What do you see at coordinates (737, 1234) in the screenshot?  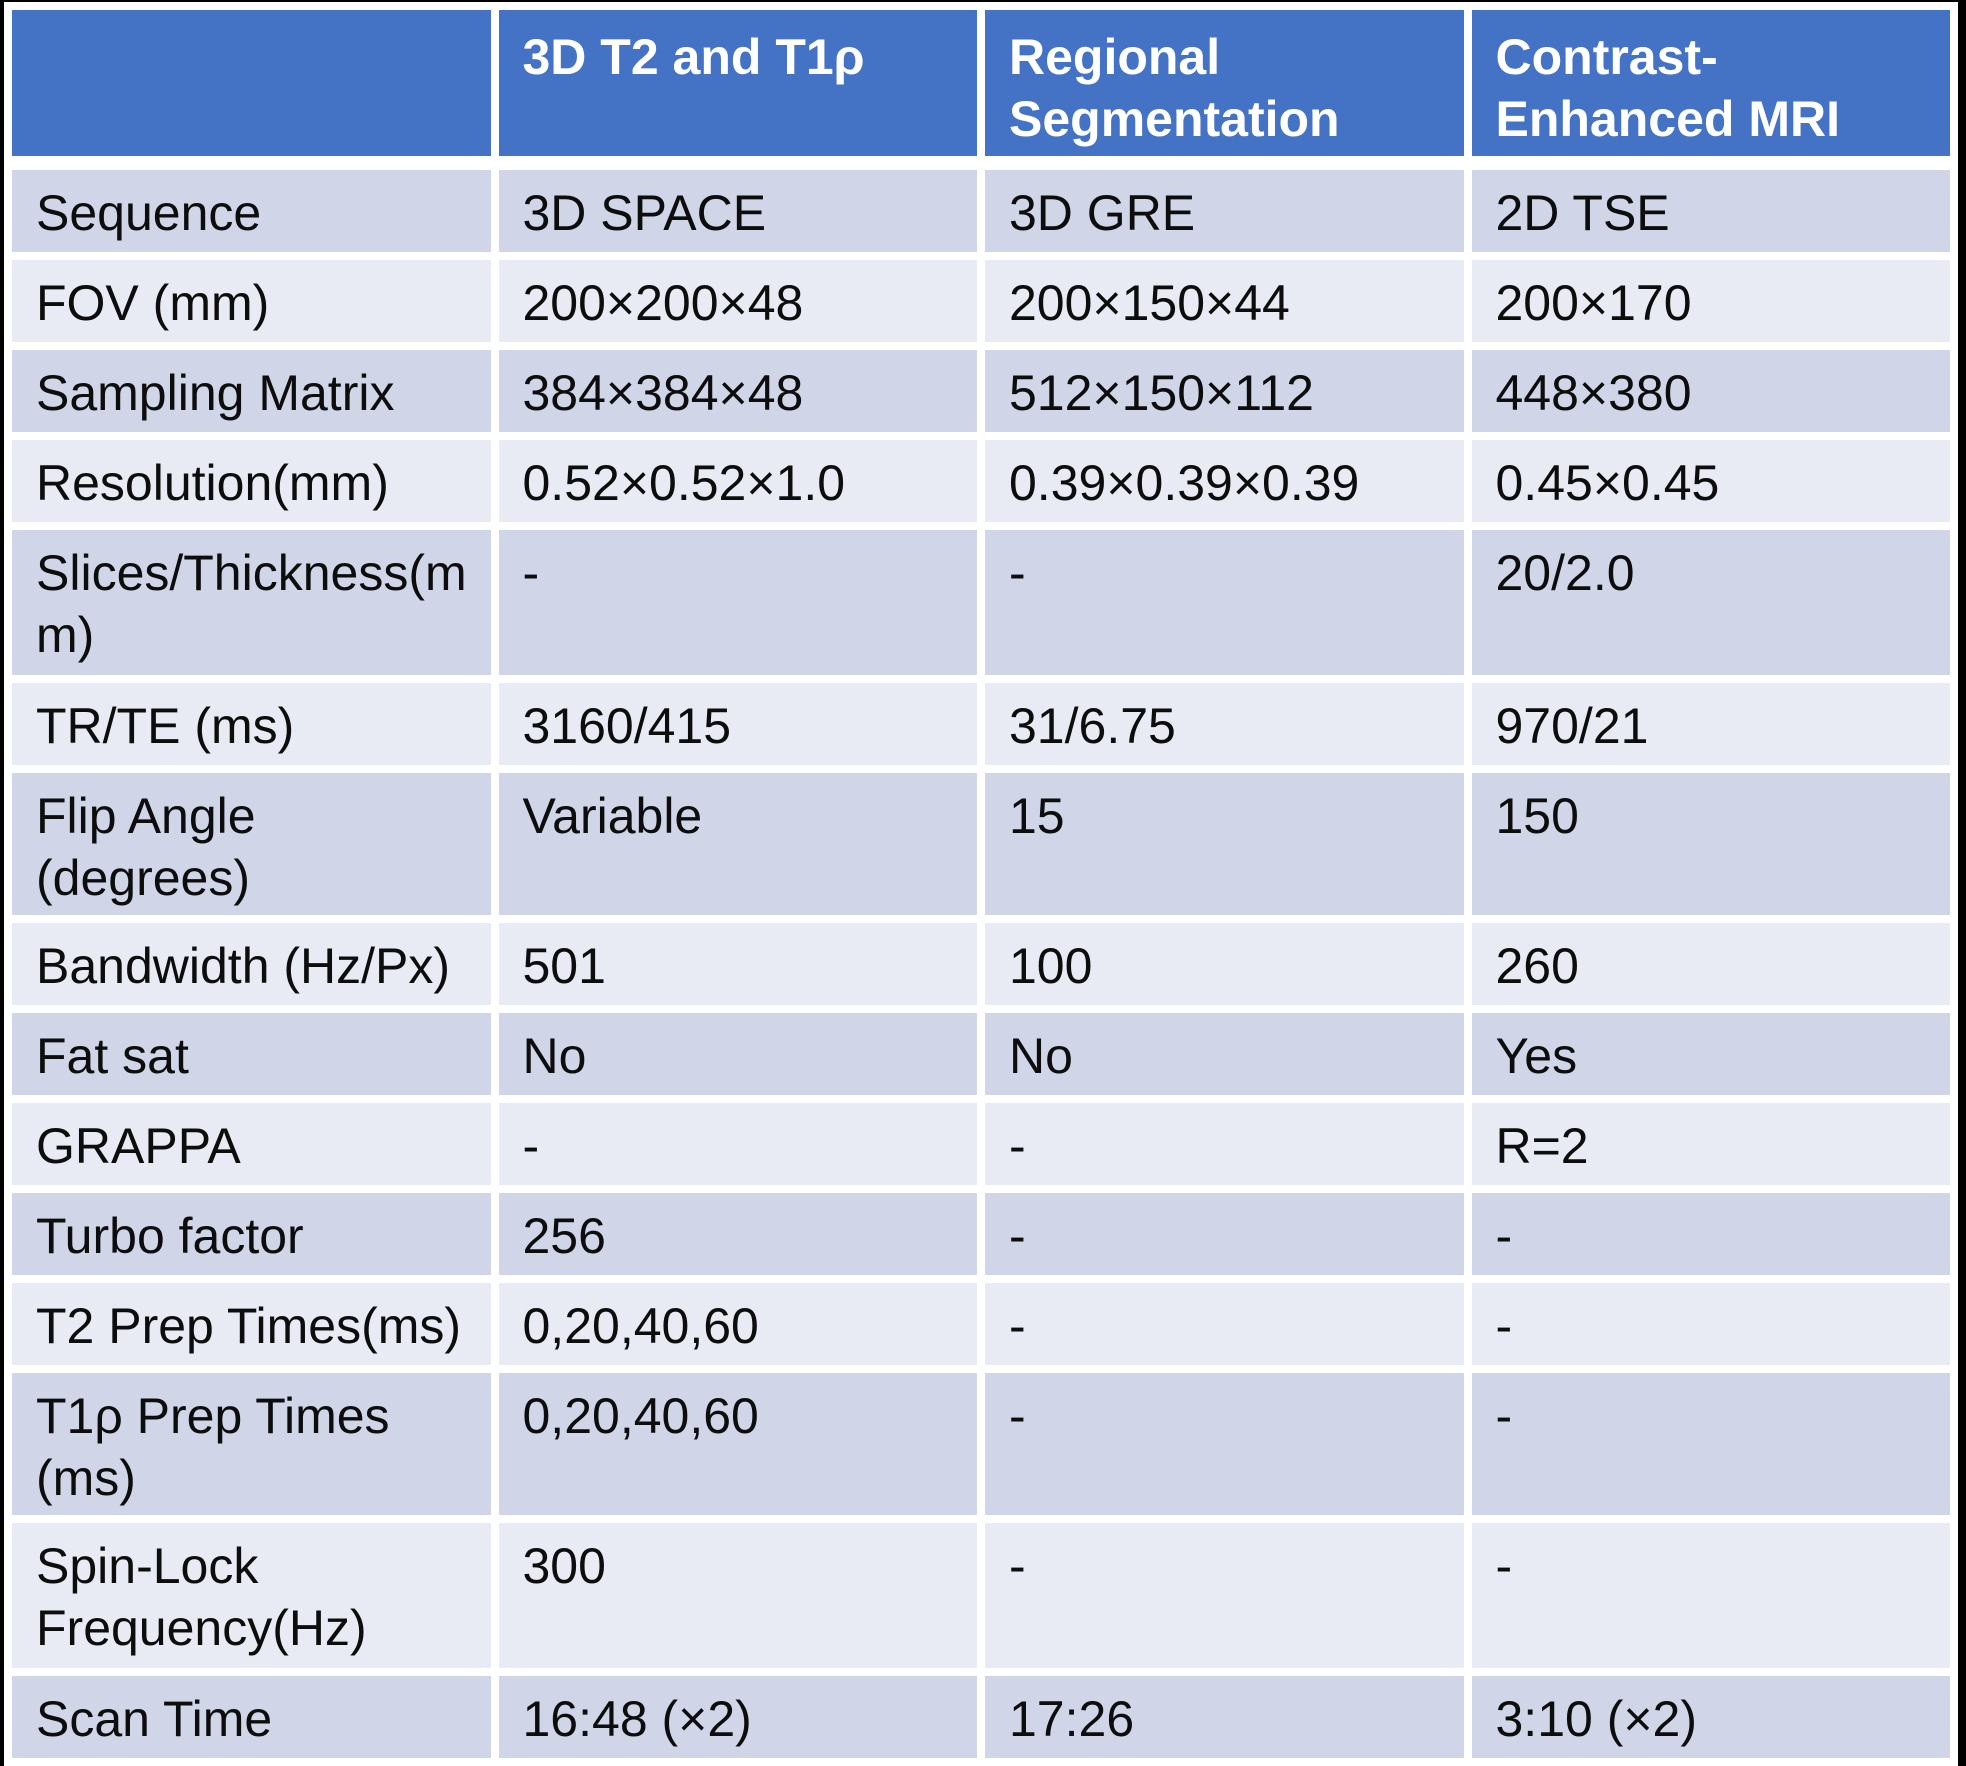 I see `cell: 256` at bounding box center [737, 1234].